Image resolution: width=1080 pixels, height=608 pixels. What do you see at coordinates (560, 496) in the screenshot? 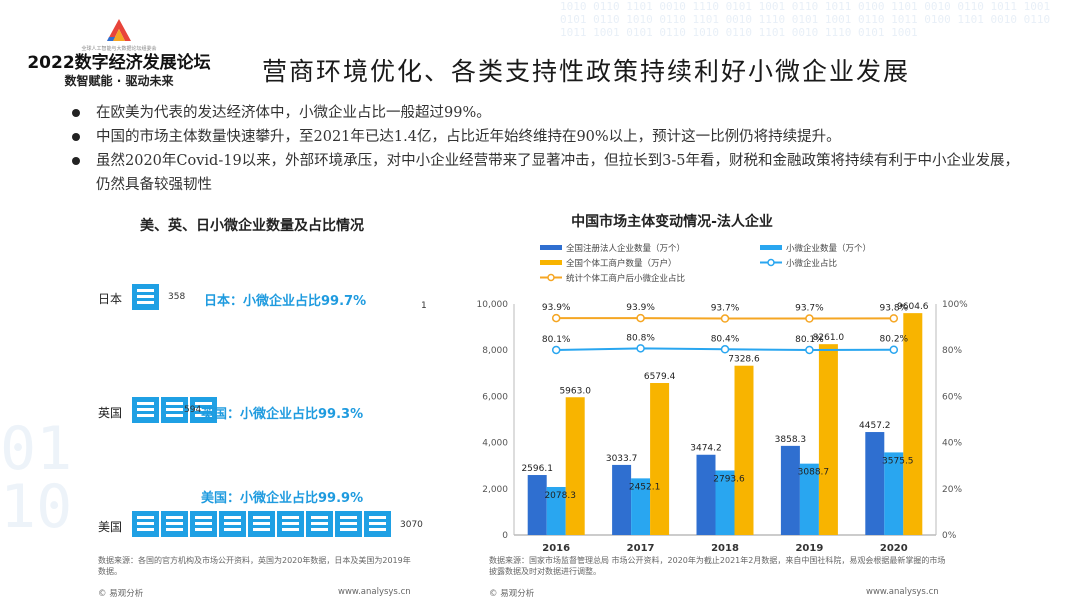
I see `bar-value-label: 2078.3` at bounding box center [560, 496].